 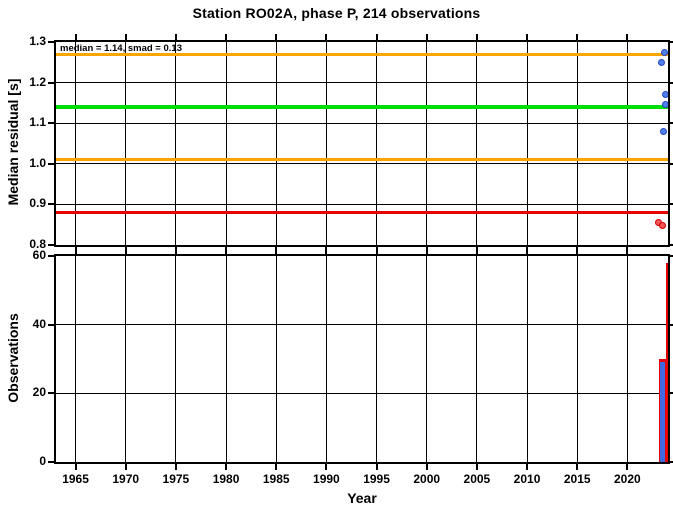 What do you see at coordinates (362, 54) in the screenshot?
I see `upper-smad-line` at bounding box center [362, 54].